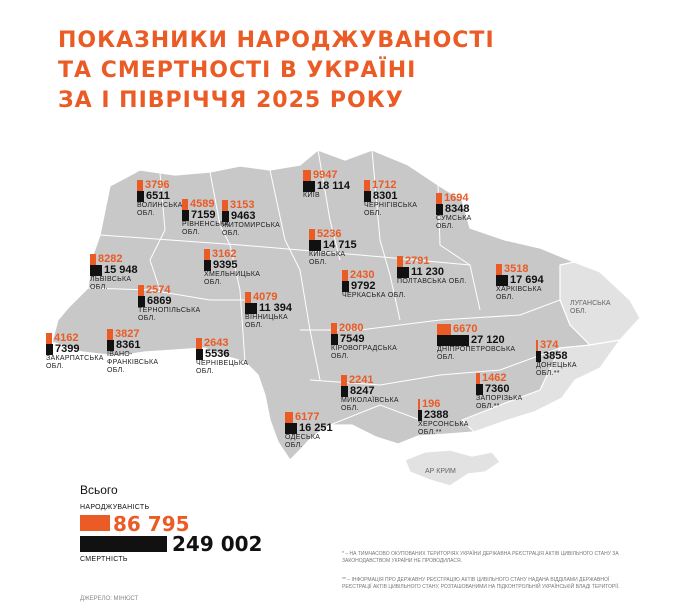 This screenshot has height=606, width=678. What do you see at coordinates (457, 209) in the screenshot?
I see `deaths-value: 8348` at bounding box center [457, 209].